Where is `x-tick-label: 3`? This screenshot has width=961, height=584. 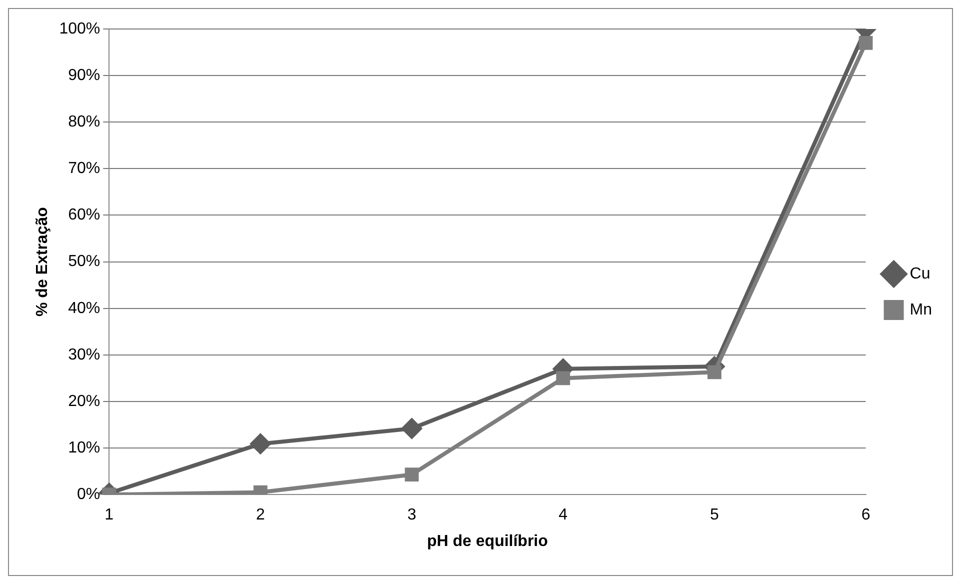
x-tick-label: 3 is located at coordinates (411, 515).